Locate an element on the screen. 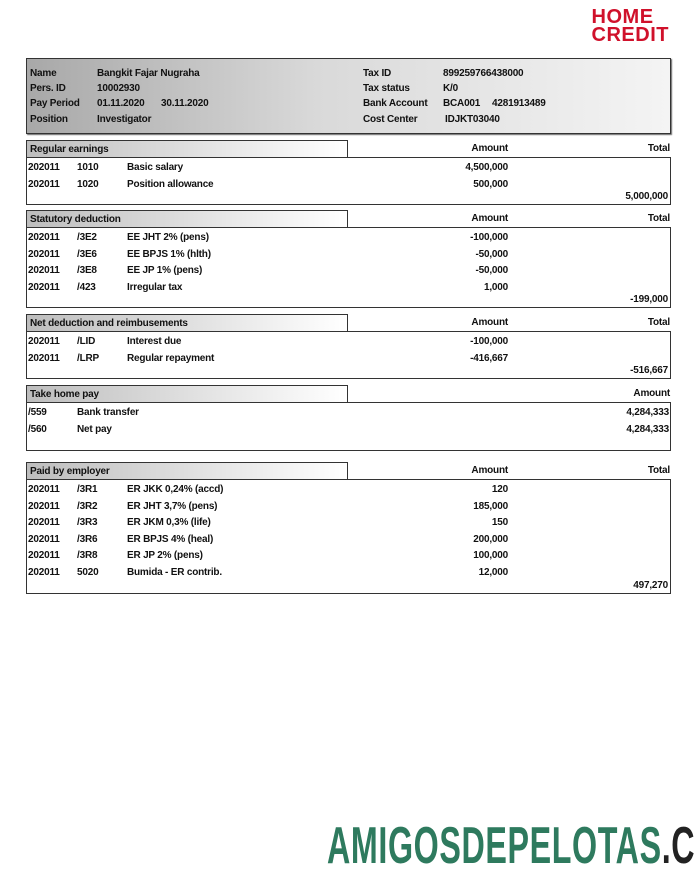 Image resolution: width=695 pixels, height=895 pixels. description: Interest due is located at coordinates (154, 341).